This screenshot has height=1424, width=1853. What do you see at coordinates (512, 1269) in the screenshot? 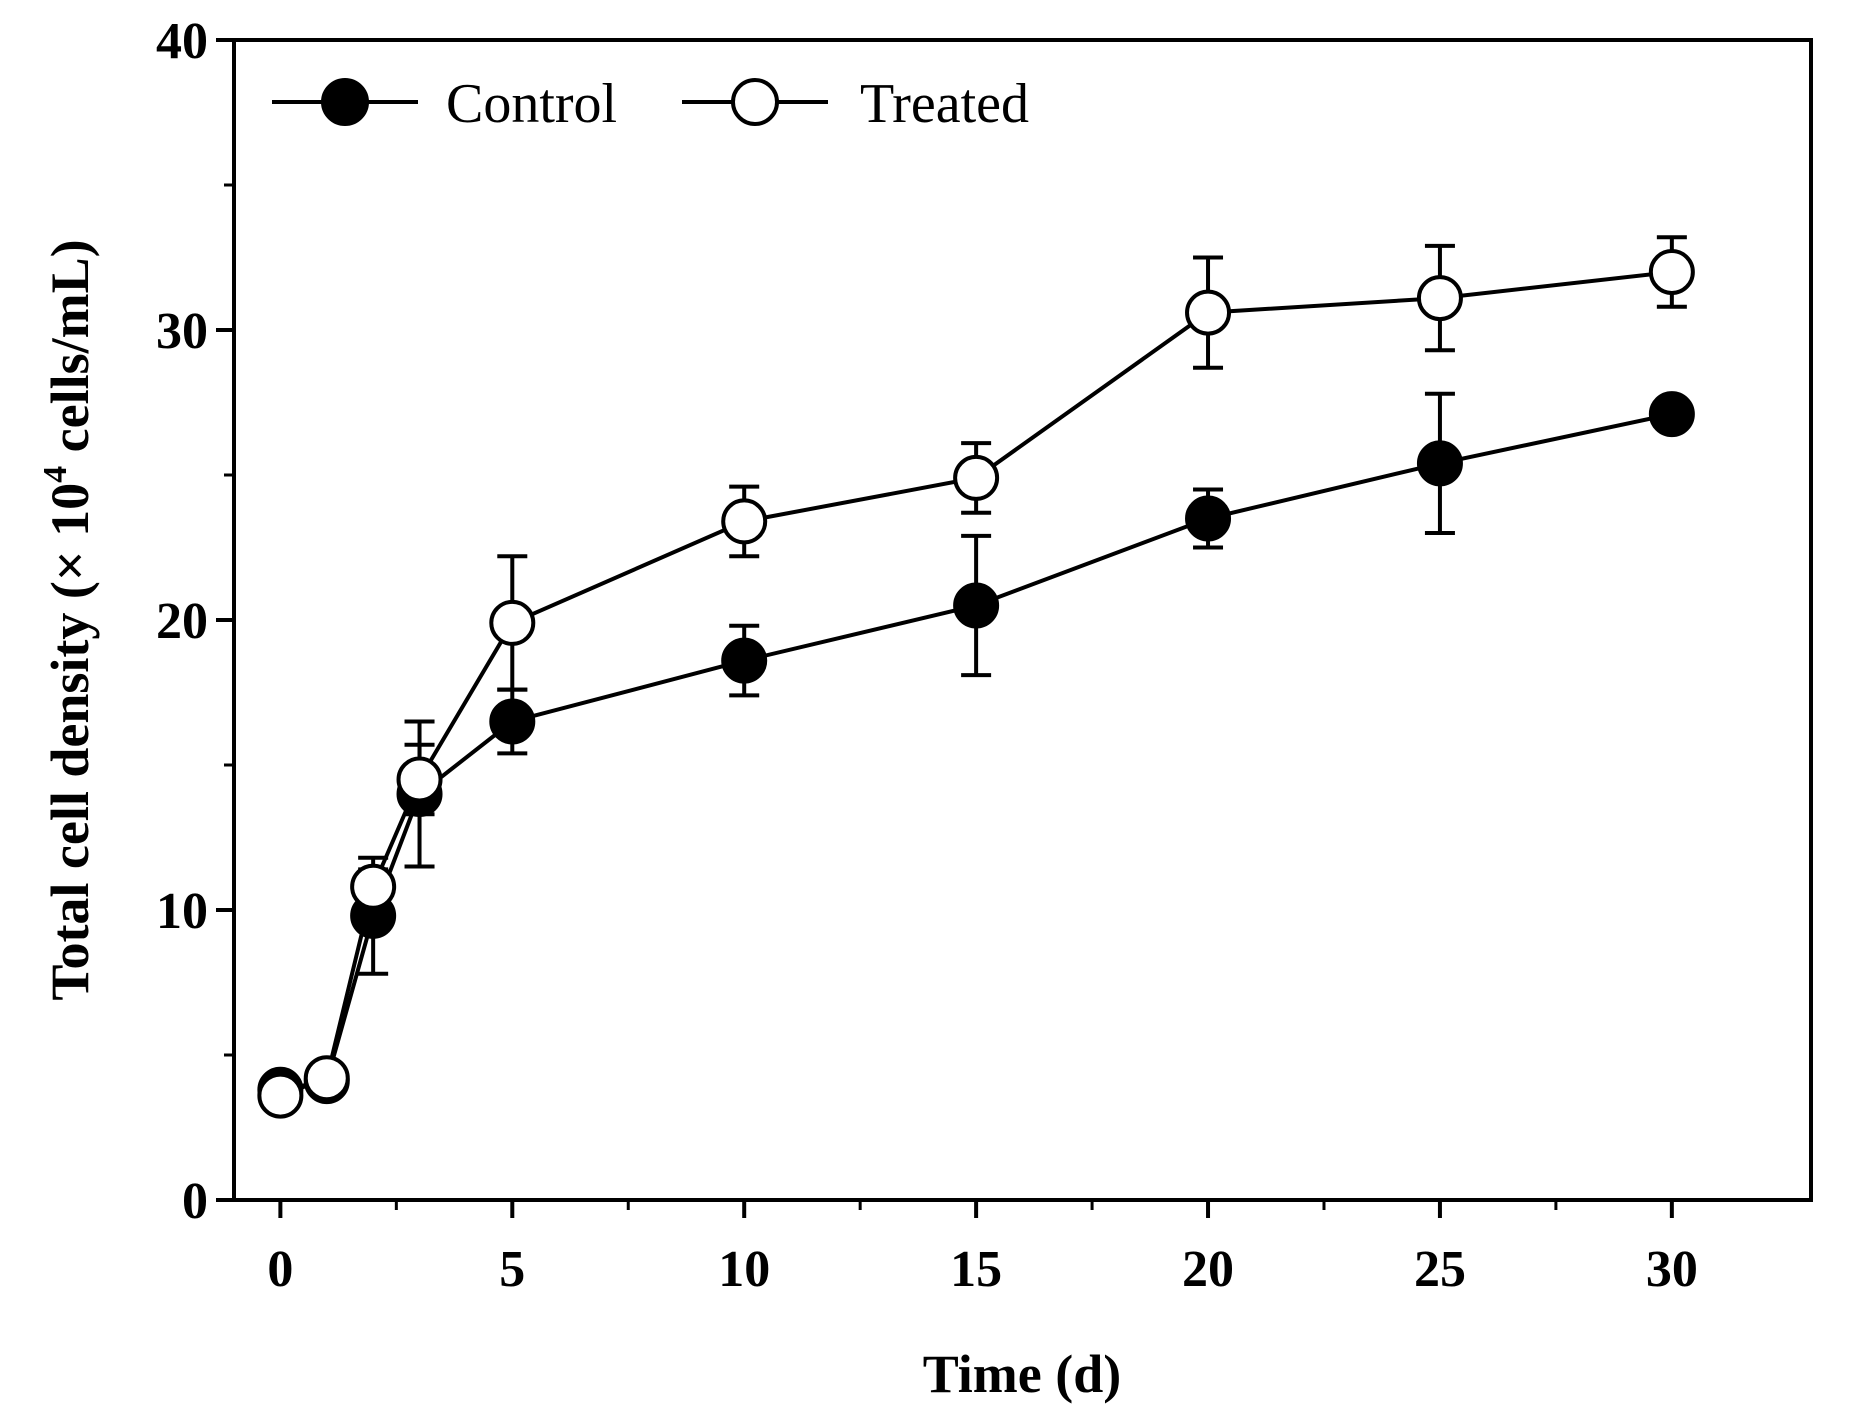
I see `x-tick-label-5: 5` at bounding box center [512, 1269].